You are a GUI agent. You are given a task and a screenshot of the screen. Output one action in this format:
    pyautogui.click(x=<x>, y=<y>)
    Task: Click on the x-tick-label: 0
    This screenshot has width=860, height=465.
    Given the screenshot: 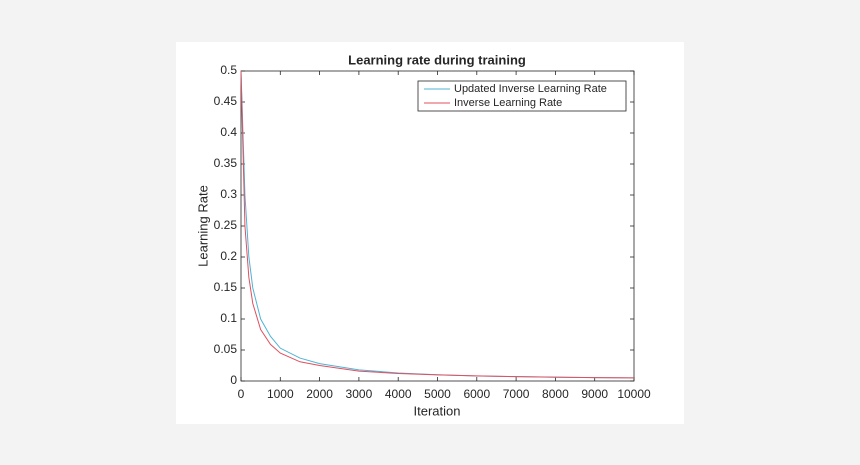 What is the action you would take?
    pyautogui.click(x=241, y=394)
    